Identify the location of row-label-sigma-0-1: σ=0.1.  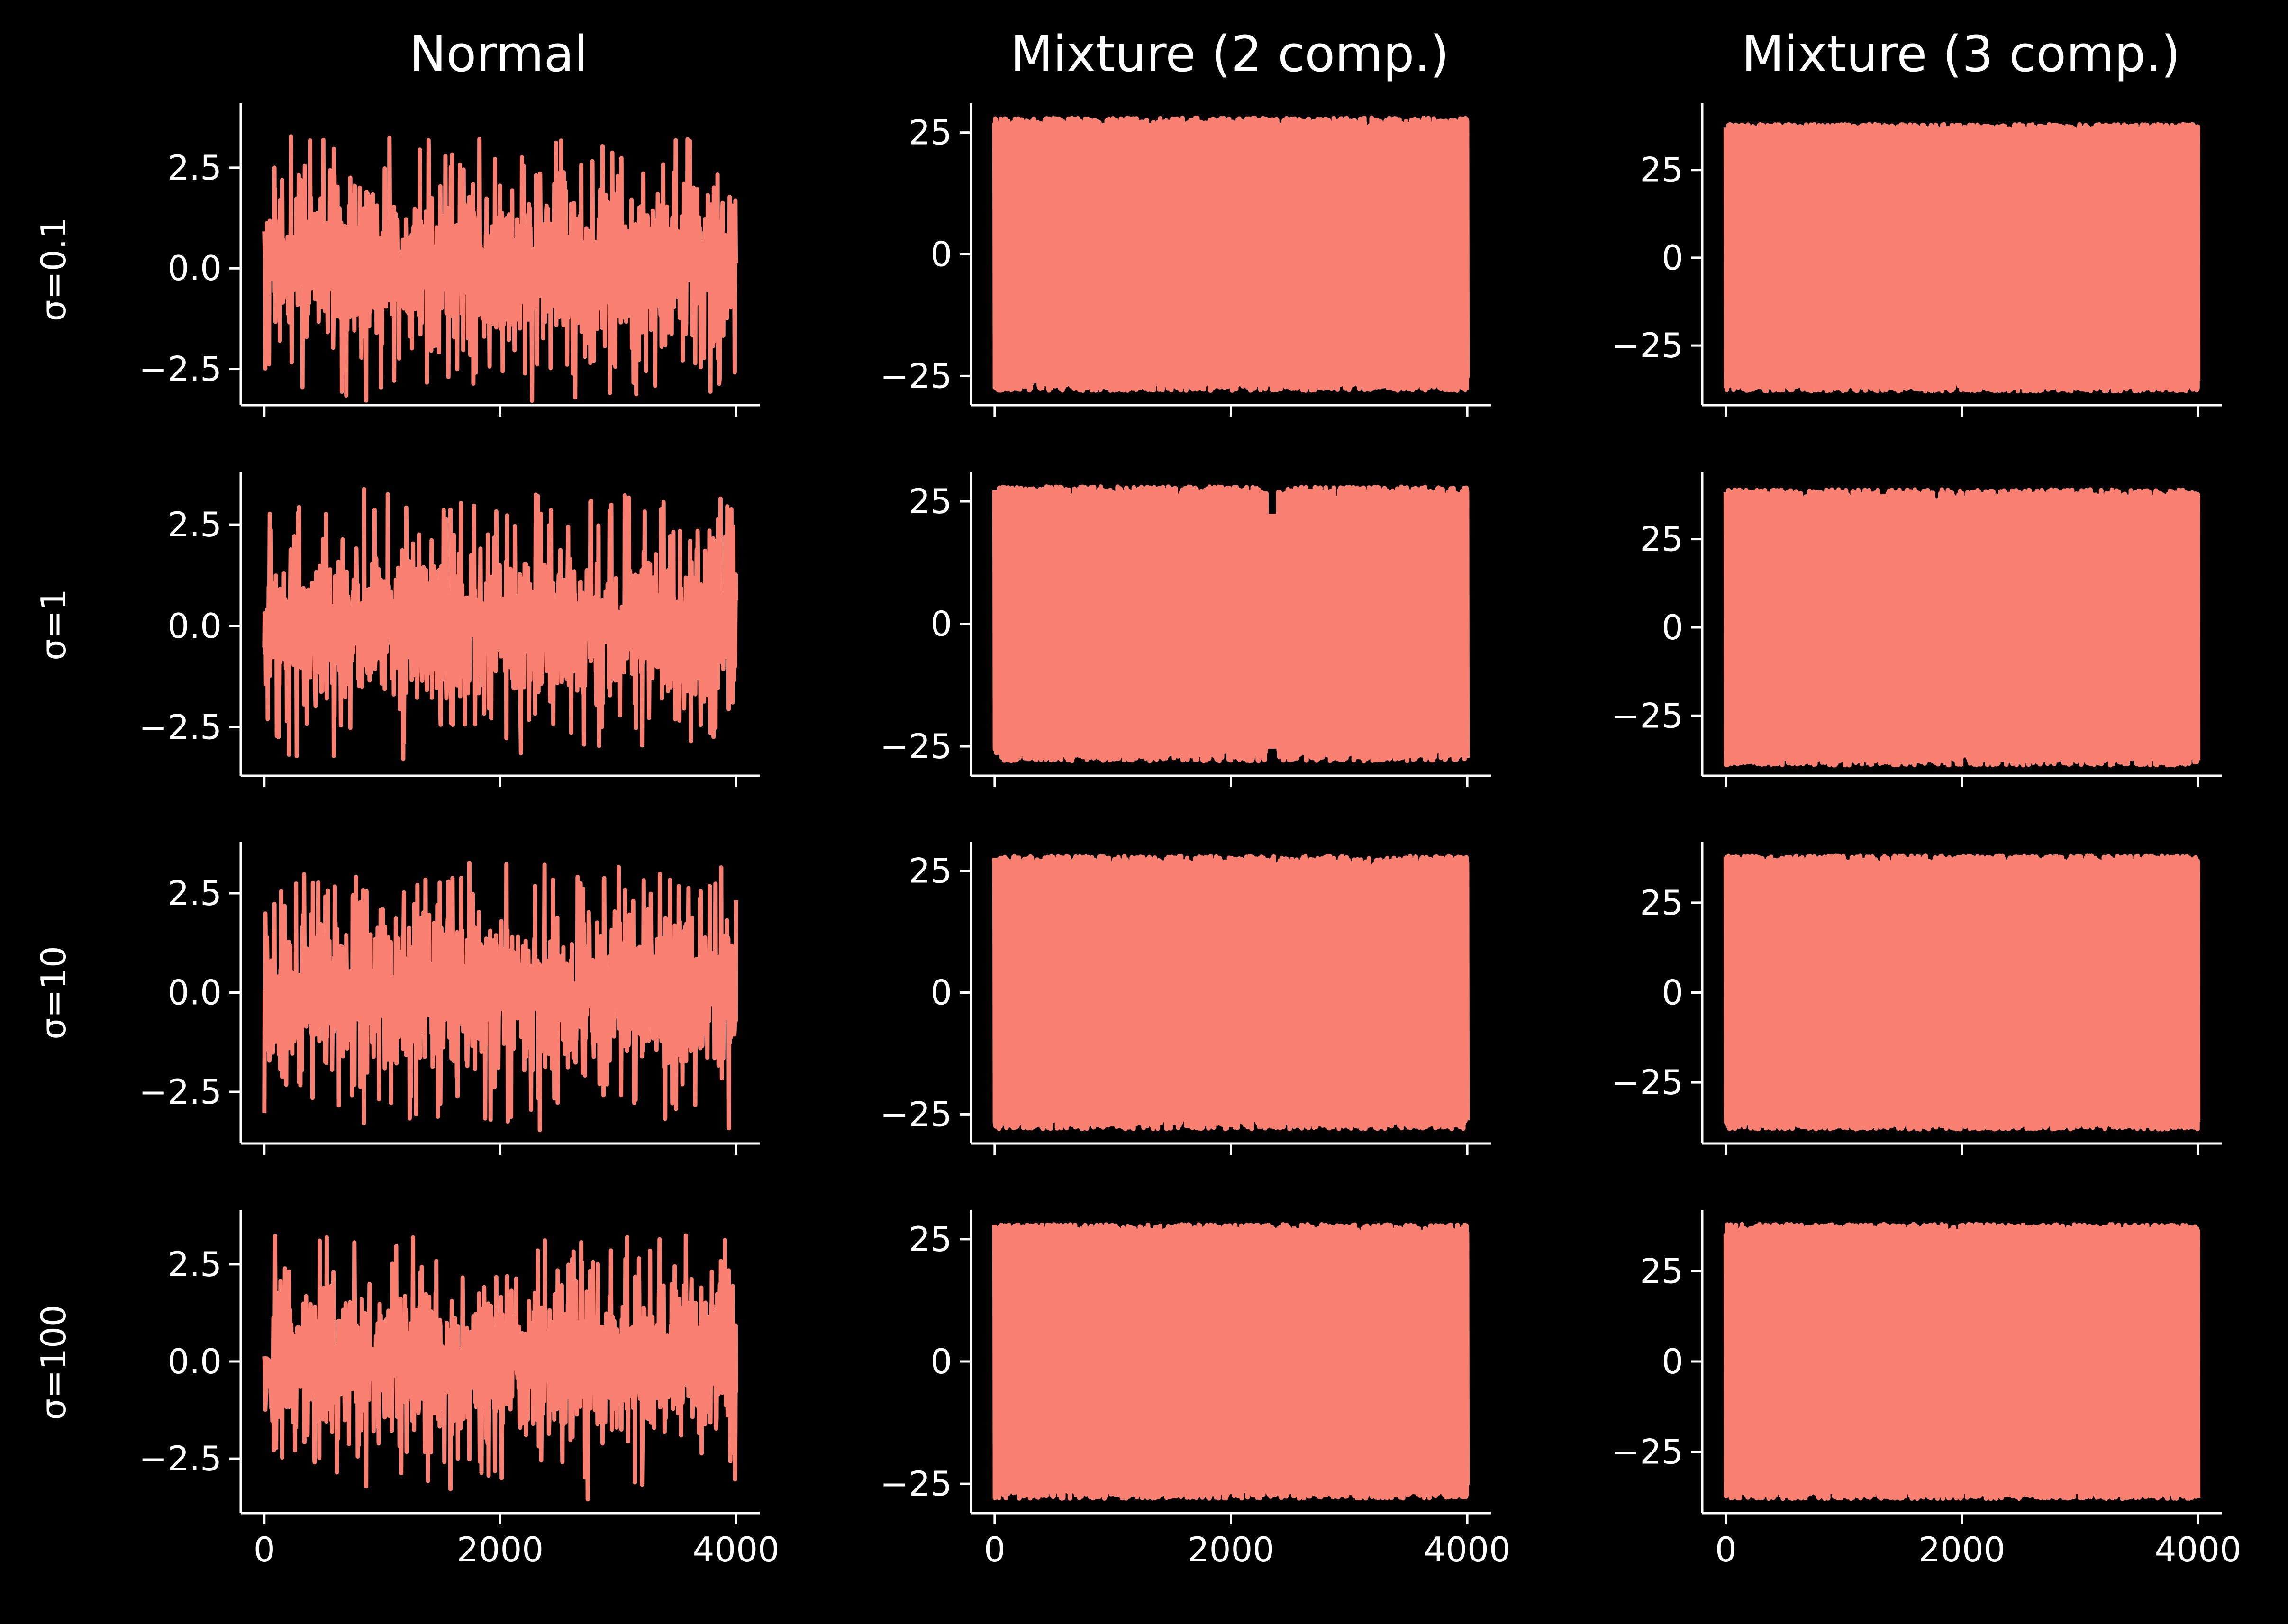
(53, 269).